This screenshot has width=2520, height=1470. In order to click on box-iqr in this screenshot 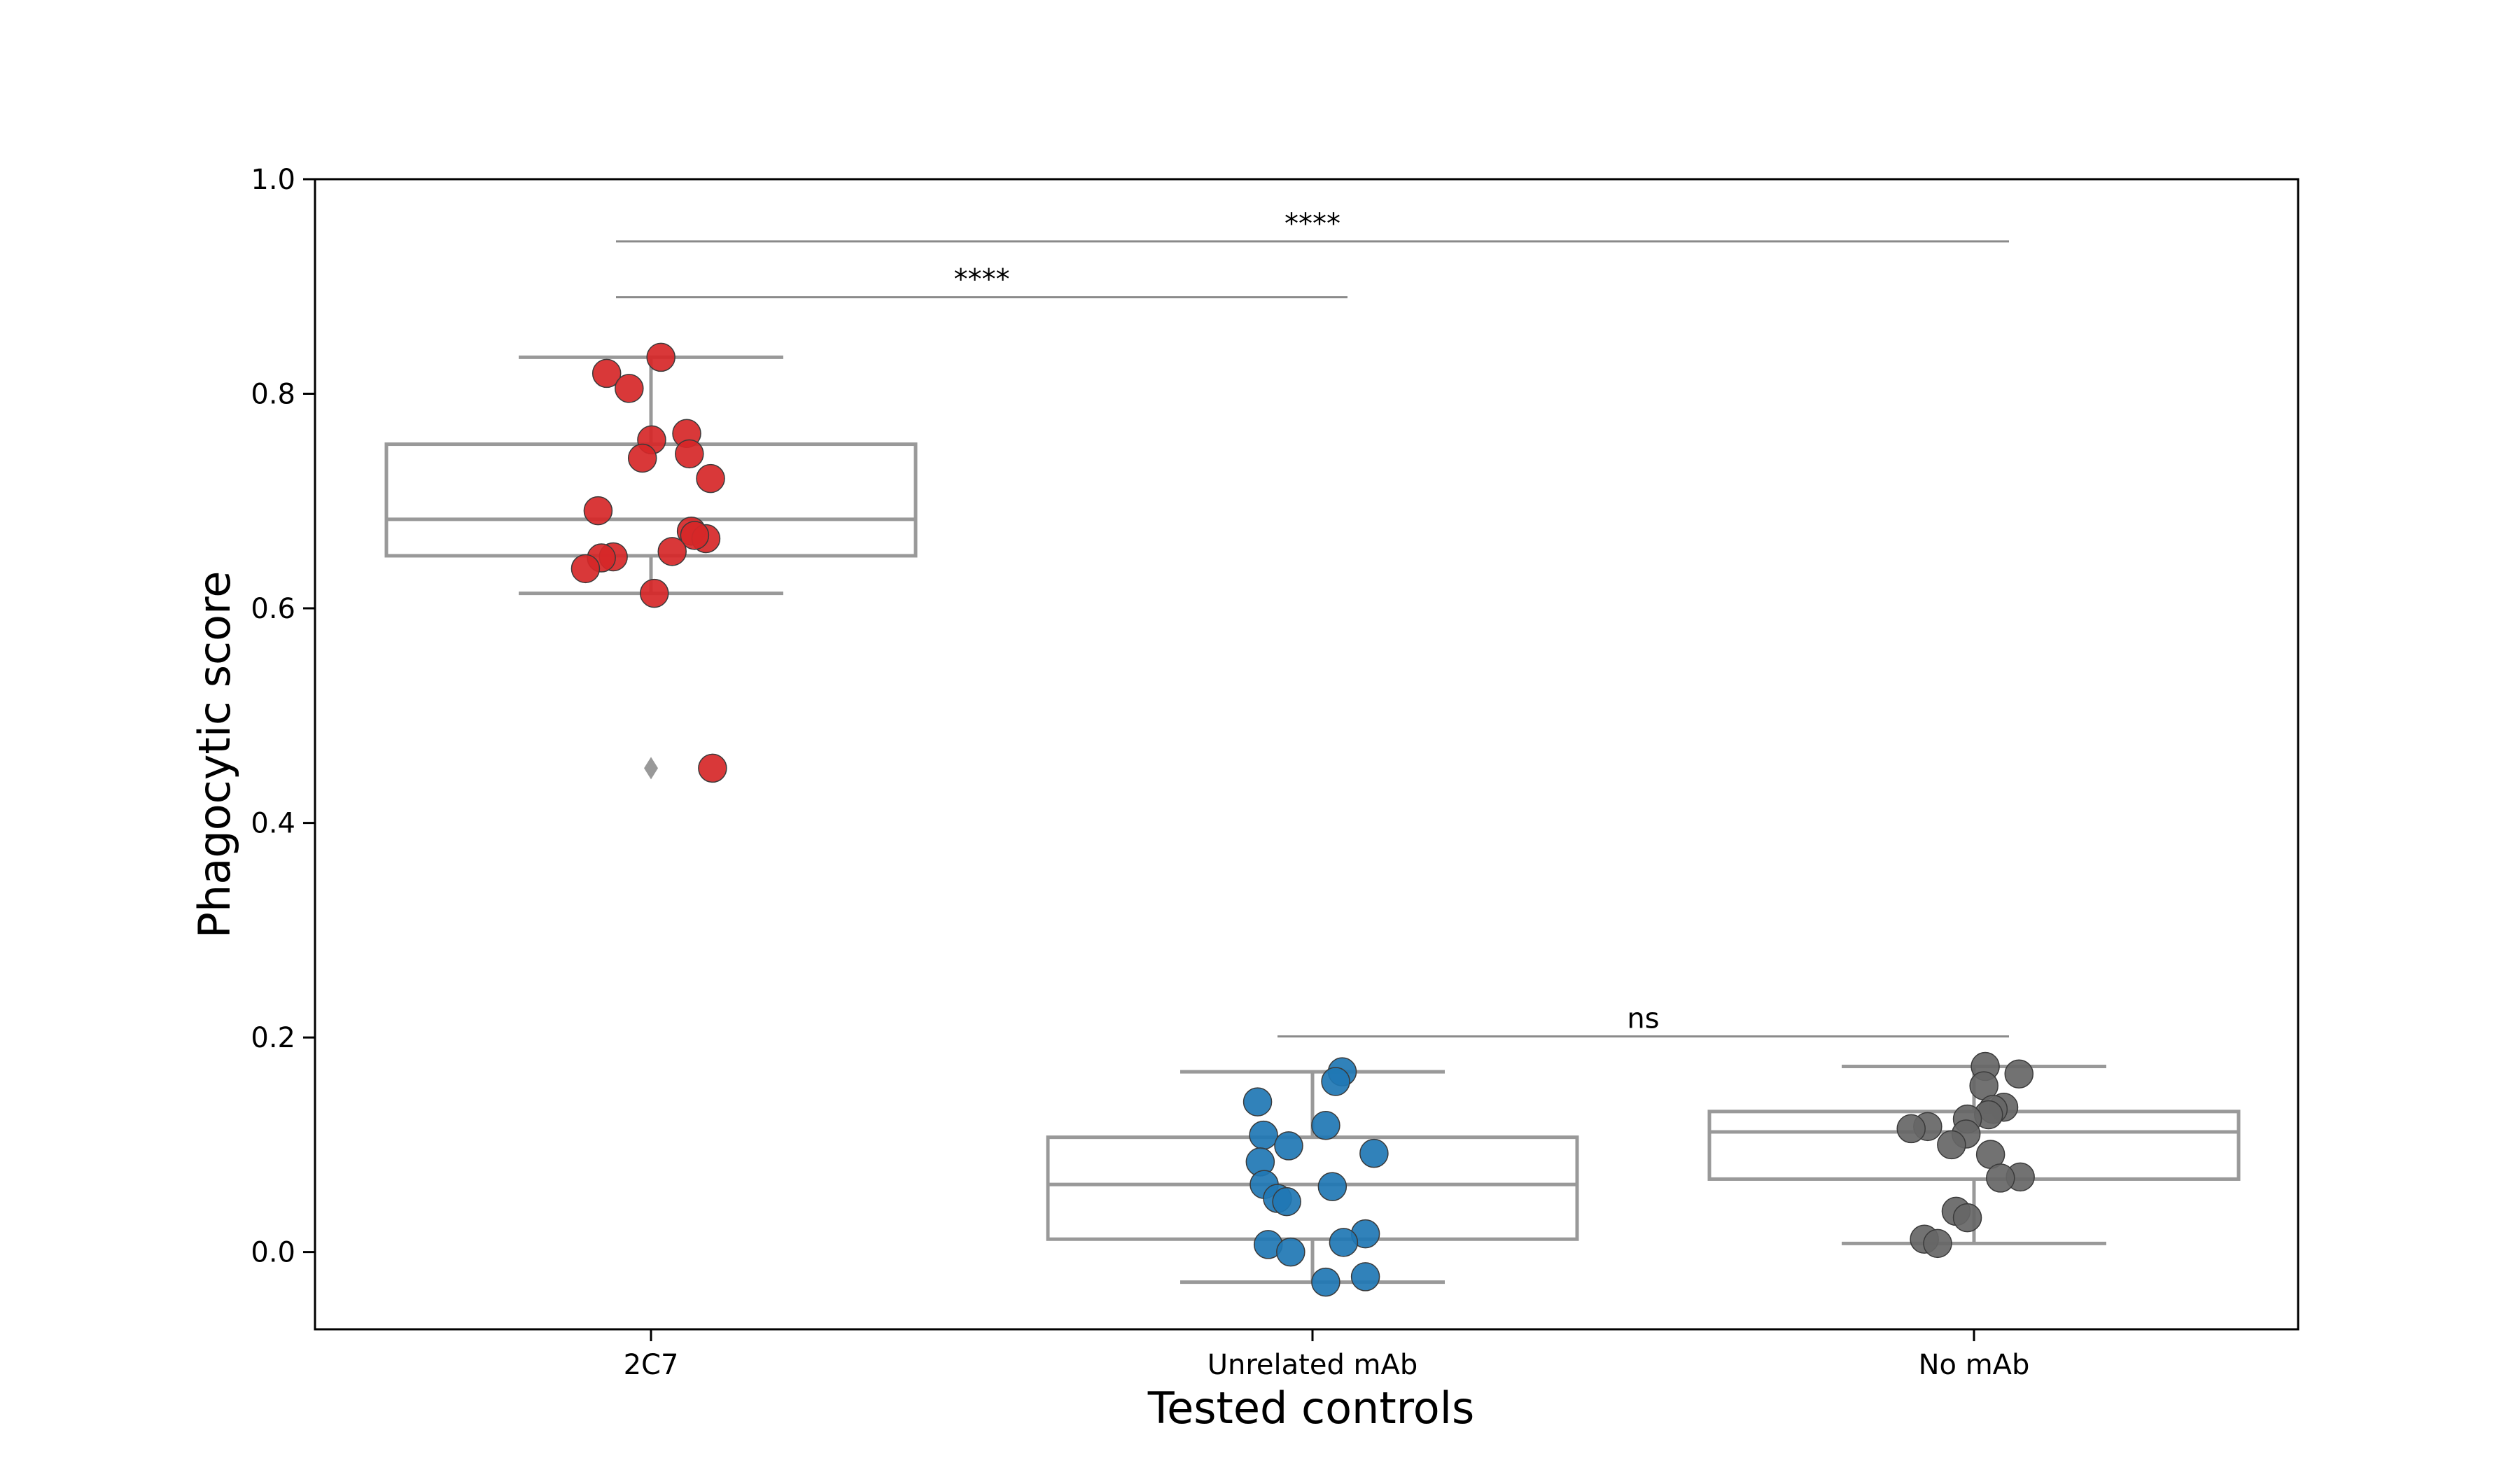, I will do `click(1312, 1188)`.